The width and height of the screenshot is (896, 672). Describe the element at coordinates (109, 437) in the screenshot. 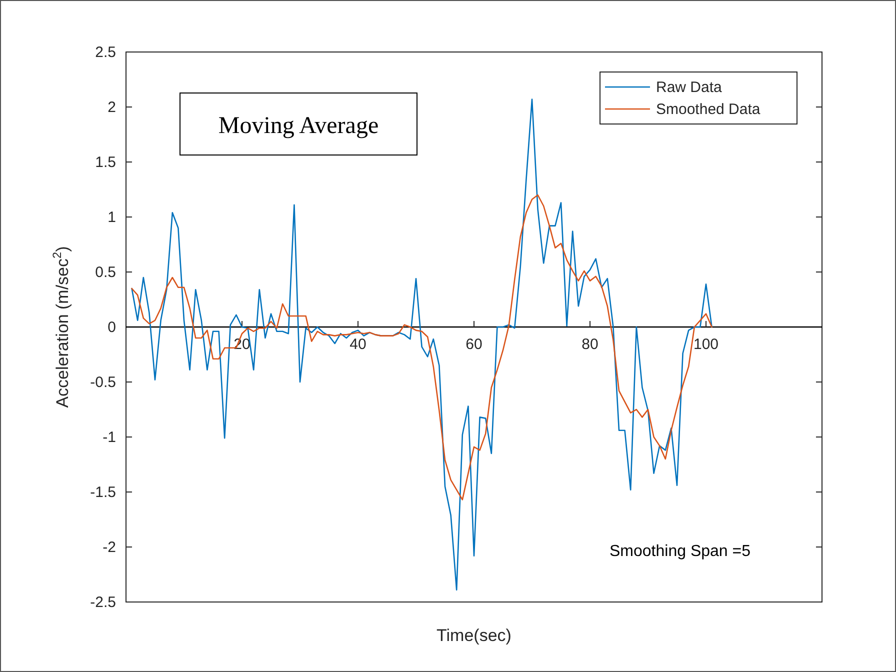

I see `y-tick-label: -1` at that location.